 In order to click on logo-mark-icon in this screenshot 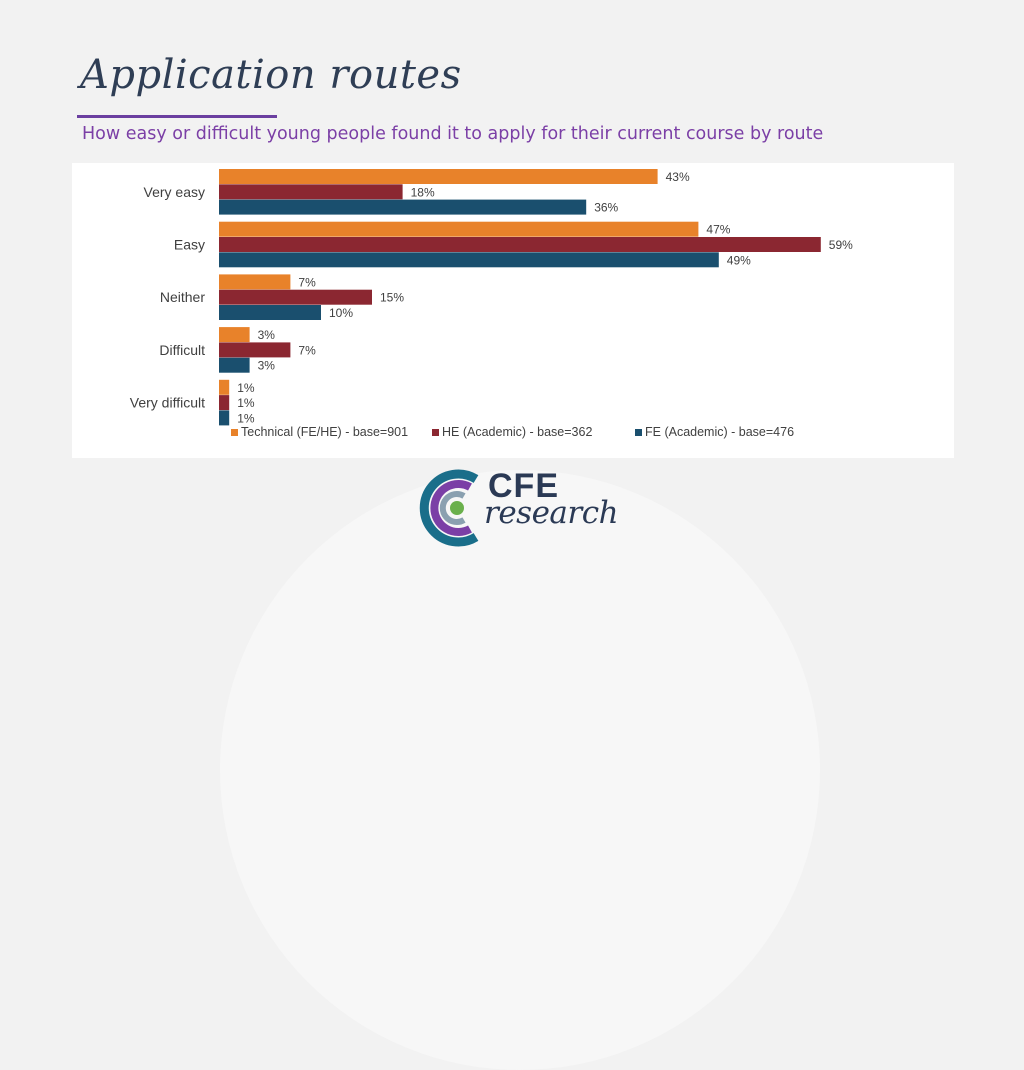, I will do `click(449, 508)`.